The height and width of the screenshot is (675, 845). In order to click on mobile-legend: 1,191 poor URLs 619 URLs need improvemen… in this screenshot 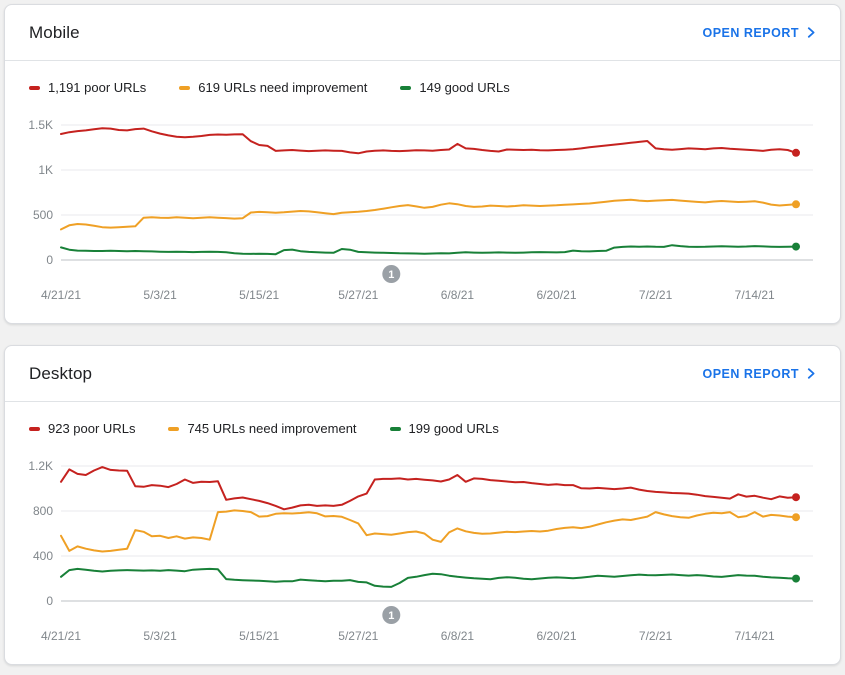, I will do `click(422, 87)`.